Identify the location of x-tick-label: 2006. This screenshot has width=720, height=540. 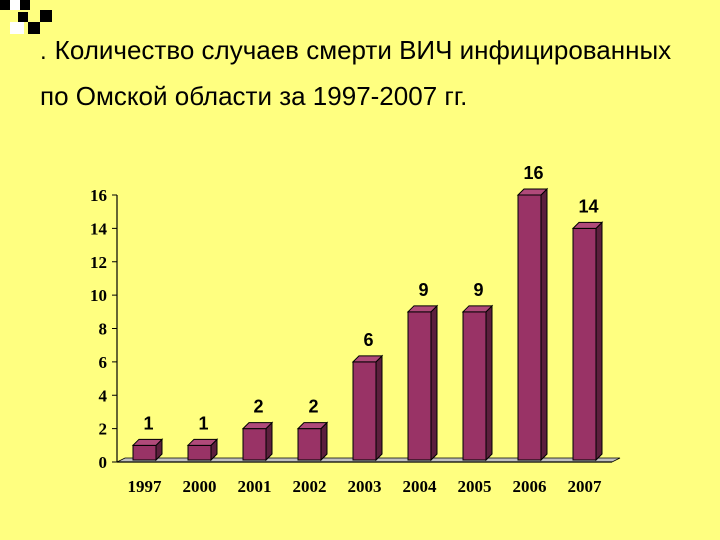
(530, 486).